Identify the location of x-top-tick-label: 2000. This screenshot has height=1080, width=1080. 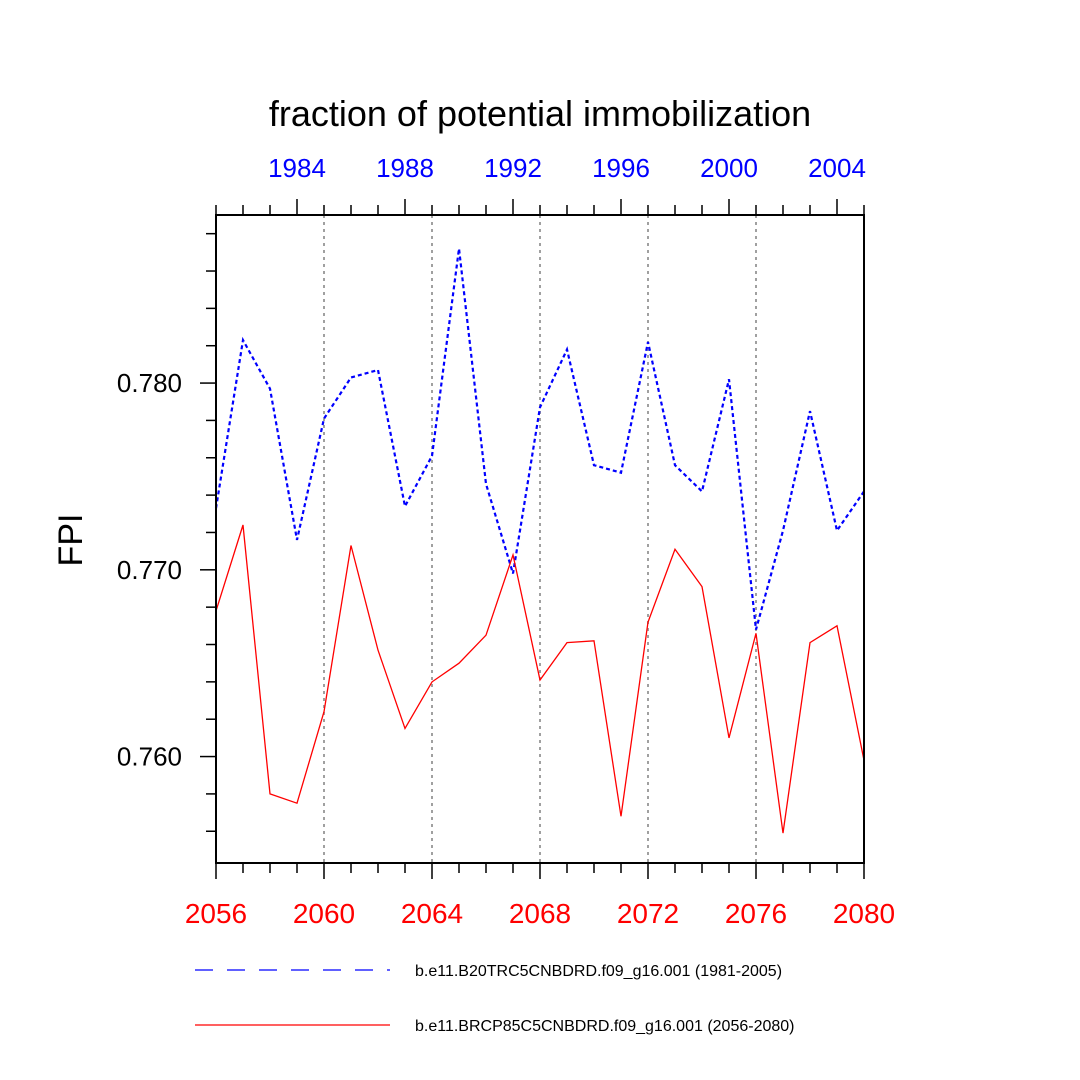
(729, 168).